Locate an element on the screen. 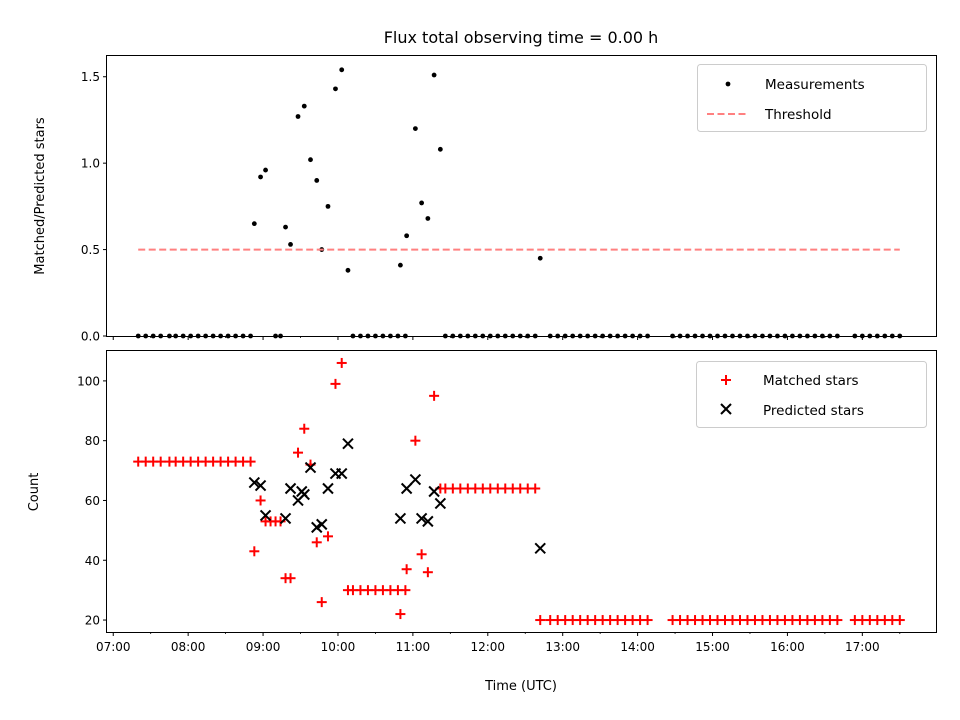 Image resolution: width=960 pixels, height=720 pixels. legend-matched-label: Matched stars is located at coordinates (811, 381).